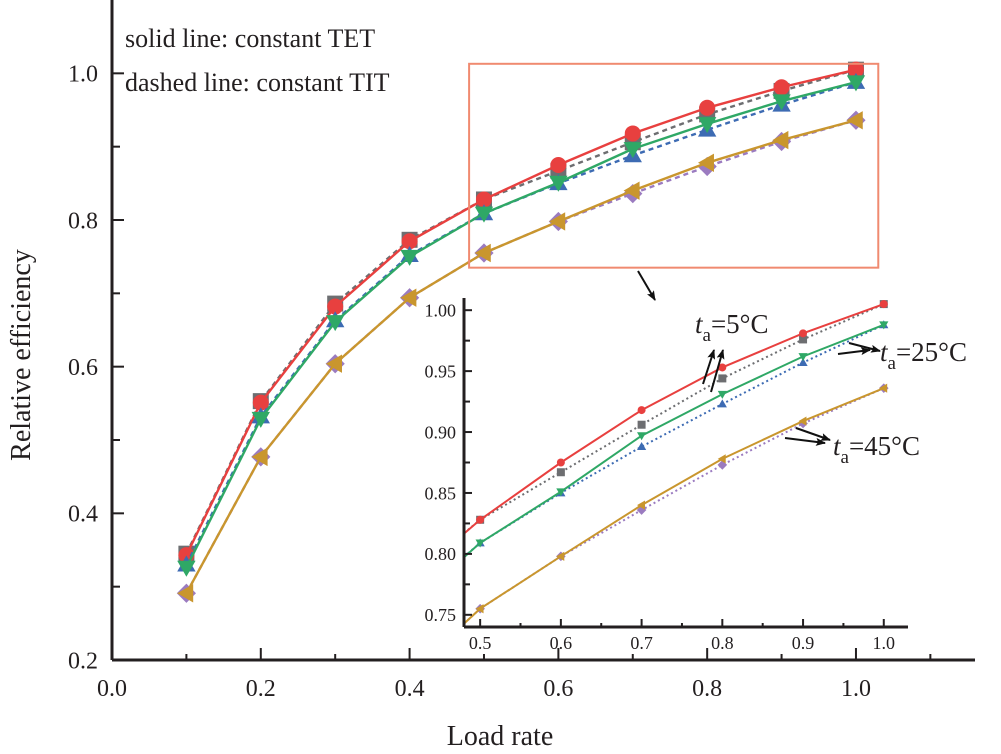 The height and width of the screenshot is (754, 1001). Describe the element at coordinates (441, 371) in the screenshot. I see `y-tick-label: 0.95` at that location.